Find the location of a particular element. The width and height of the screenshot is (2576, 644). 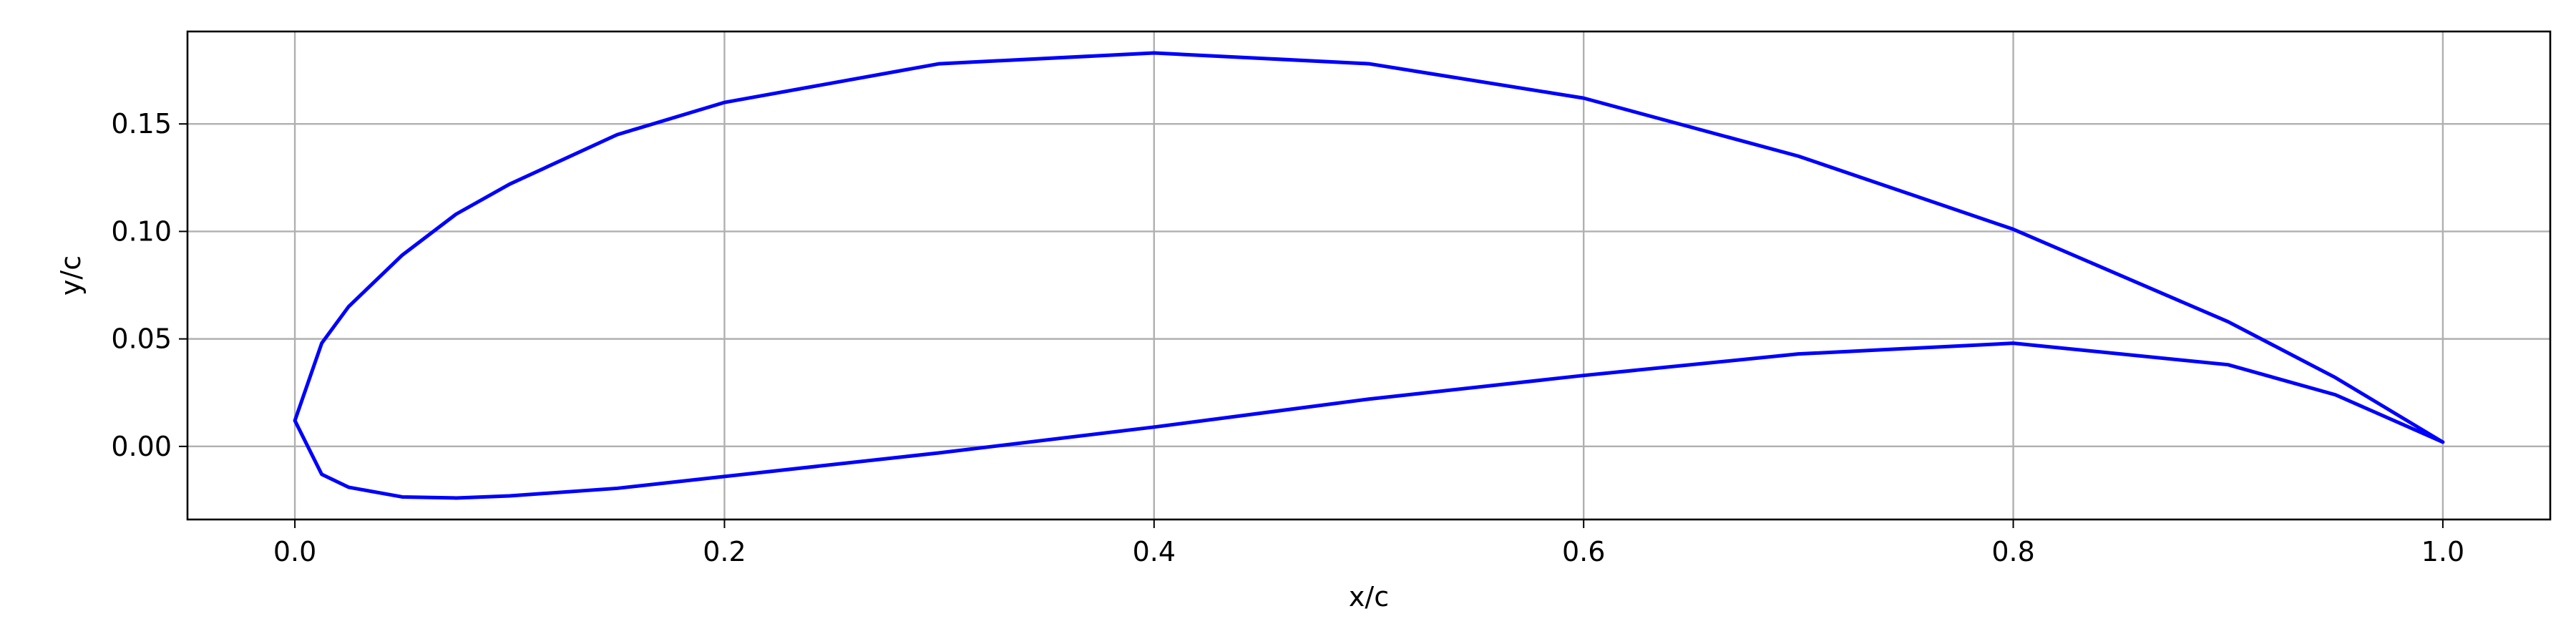

y-tick-label: 0.05 is located at coordinates (141, 339).